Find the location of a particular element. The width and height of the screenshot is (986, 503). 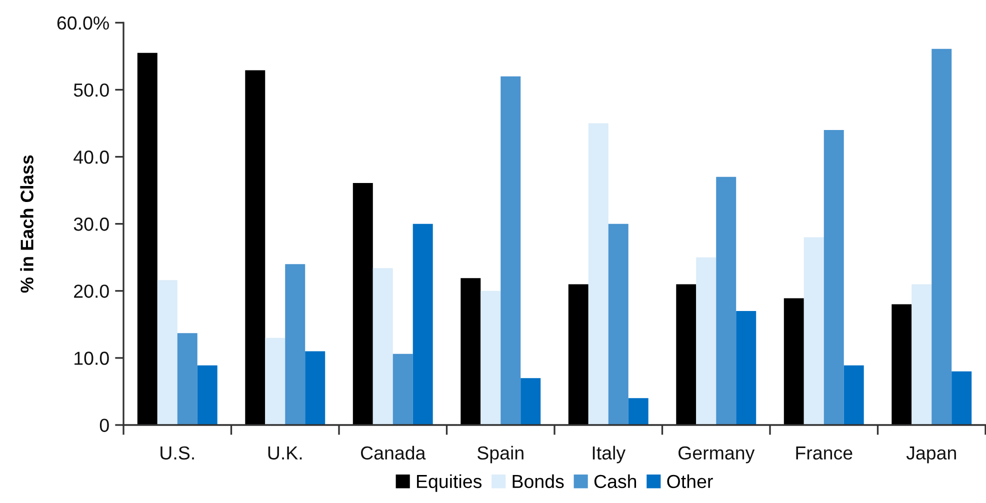

y-tick-label: 50.0 is located at coordinates (91, 90).